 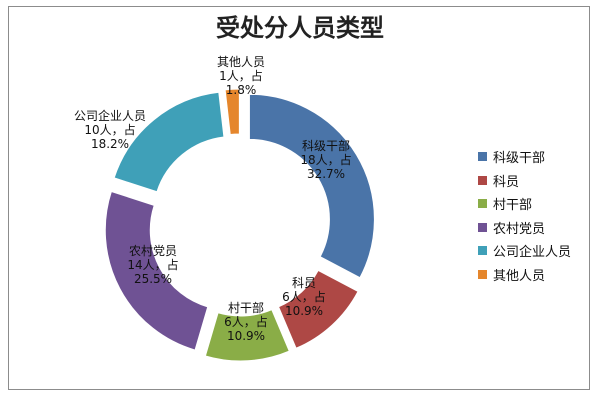 I want to click on legend-item-4: 公司企业人员, so click(x=524, y=251).